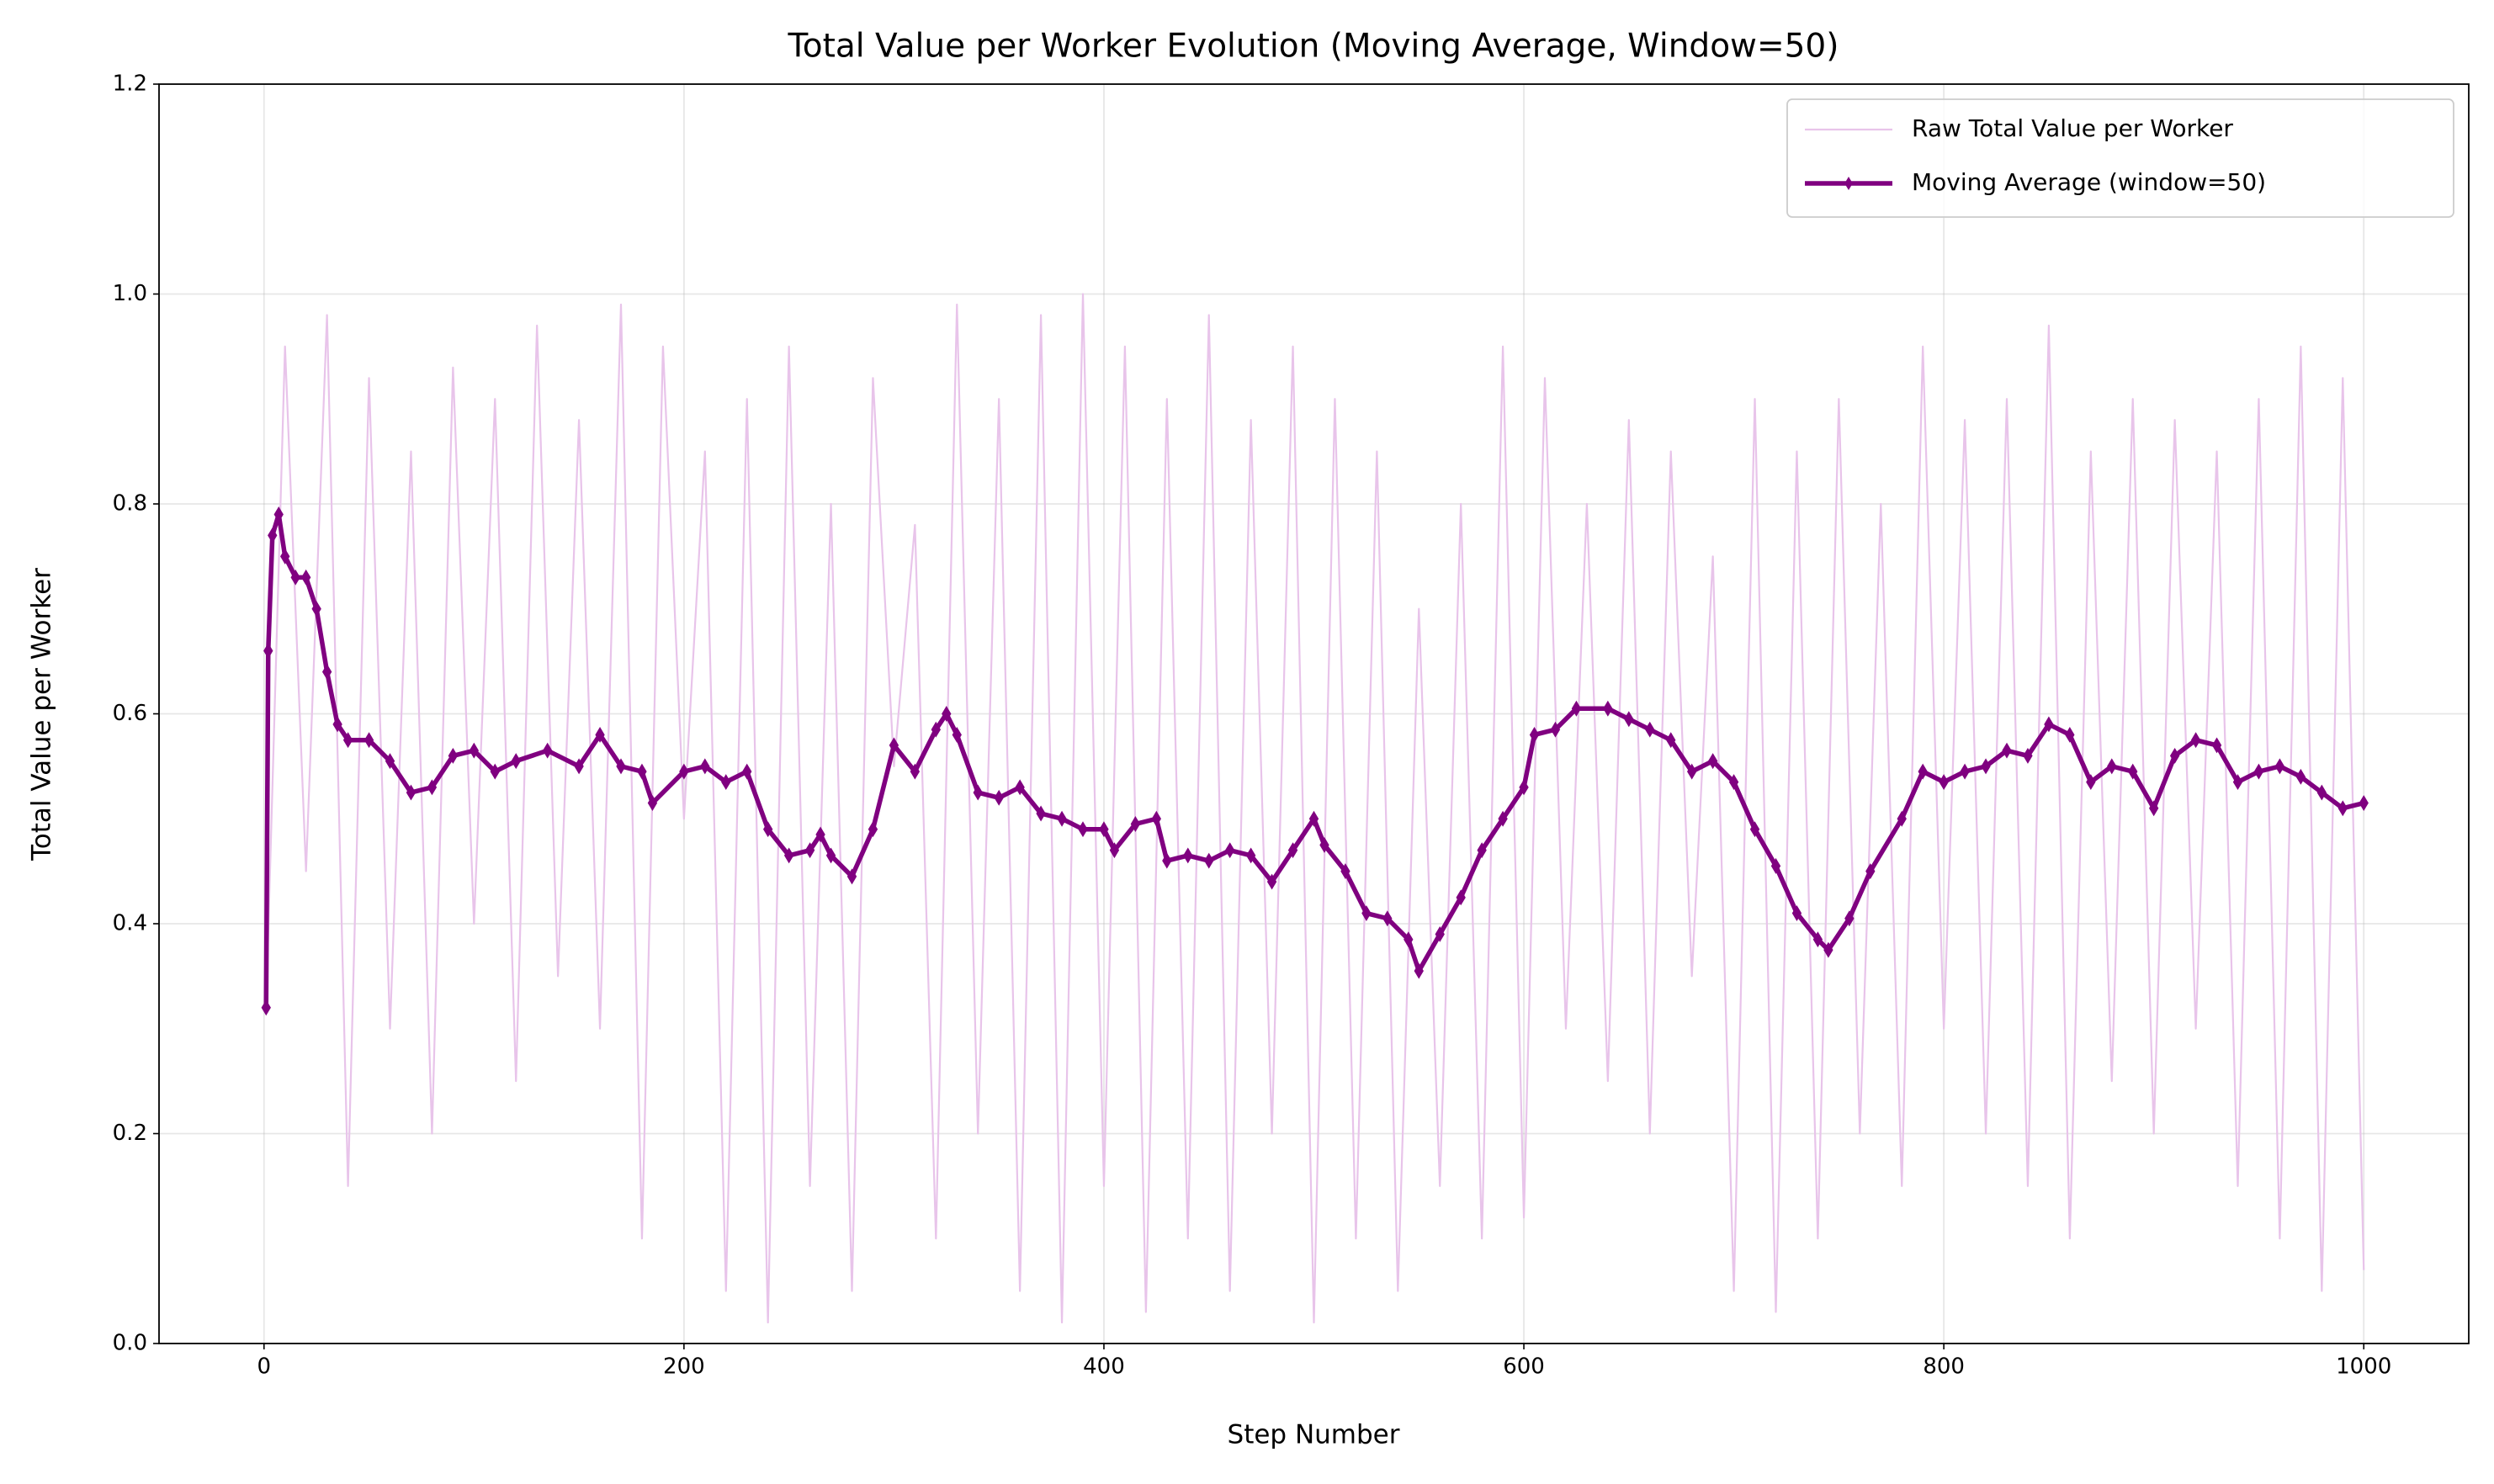 The height and width of the screenshot is (1484, 2494). I want to click on legend-label: Moving Average (window=50), so click(2089, 182).